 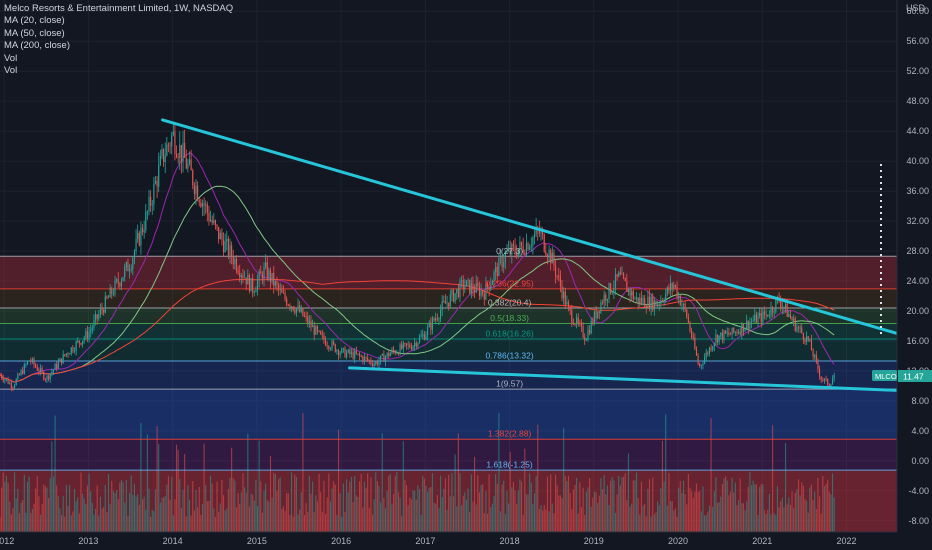 What do you see at coordinates (920, 461) in the screenshot?
I see `price-tick-label: 0.00` at bounding box center [920, 461].